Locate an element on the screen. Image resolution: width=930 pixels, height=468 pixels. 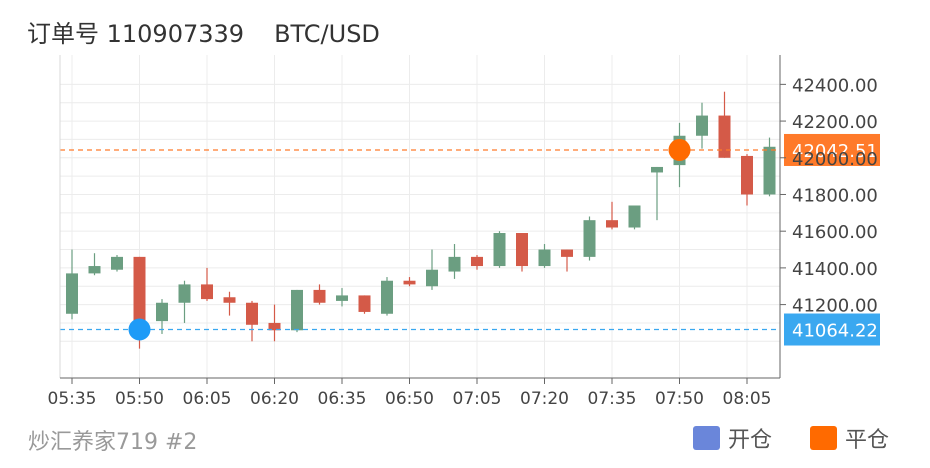
y-tick-label: 42000.00 is located at coordinates (835, 159).